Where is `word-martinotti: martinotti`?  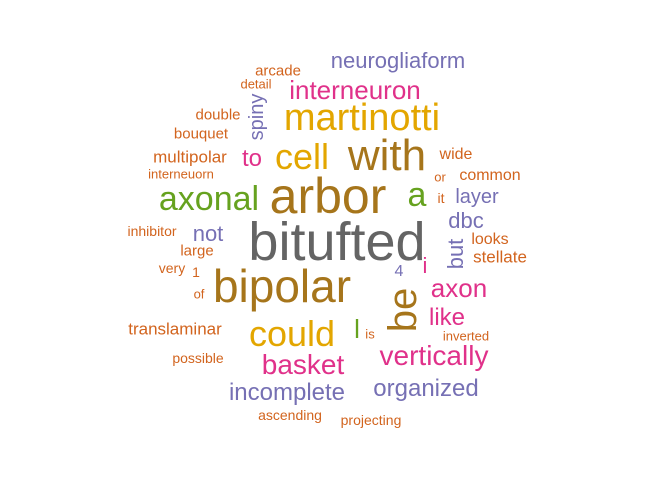
word-martinotti: martinotti is located at coordinates (362, 118).